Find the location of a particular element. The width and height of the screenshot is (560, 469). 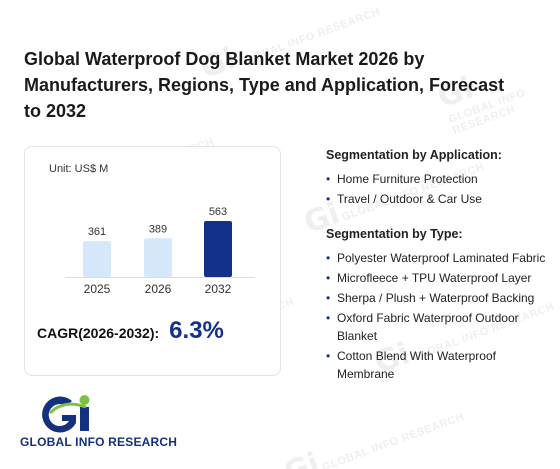

segmentation-type-heading: Segmentation by Type: is located at coordinates (394, 234).